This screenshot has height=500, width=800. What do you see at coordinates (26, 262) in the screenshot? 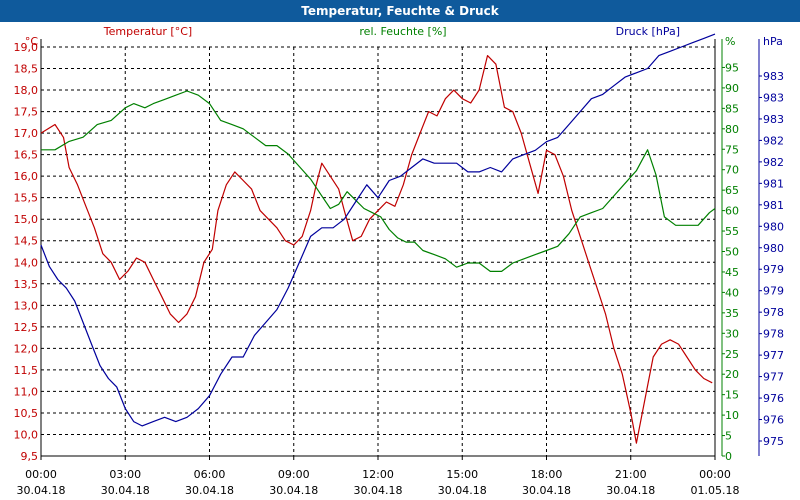
I see `temperature-tick-label: 14,0` at bounding box center [26, 262].